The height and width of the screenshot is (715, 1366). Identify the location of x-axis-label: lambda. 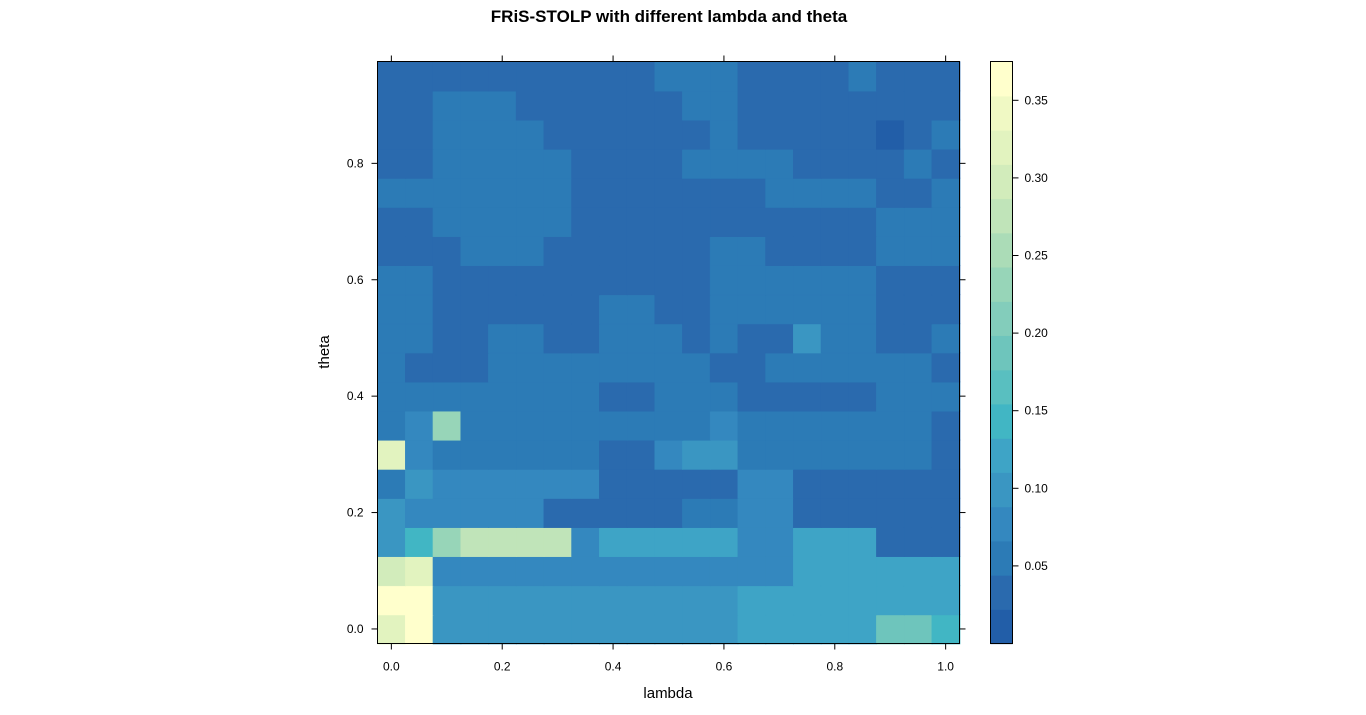
(668, 693).